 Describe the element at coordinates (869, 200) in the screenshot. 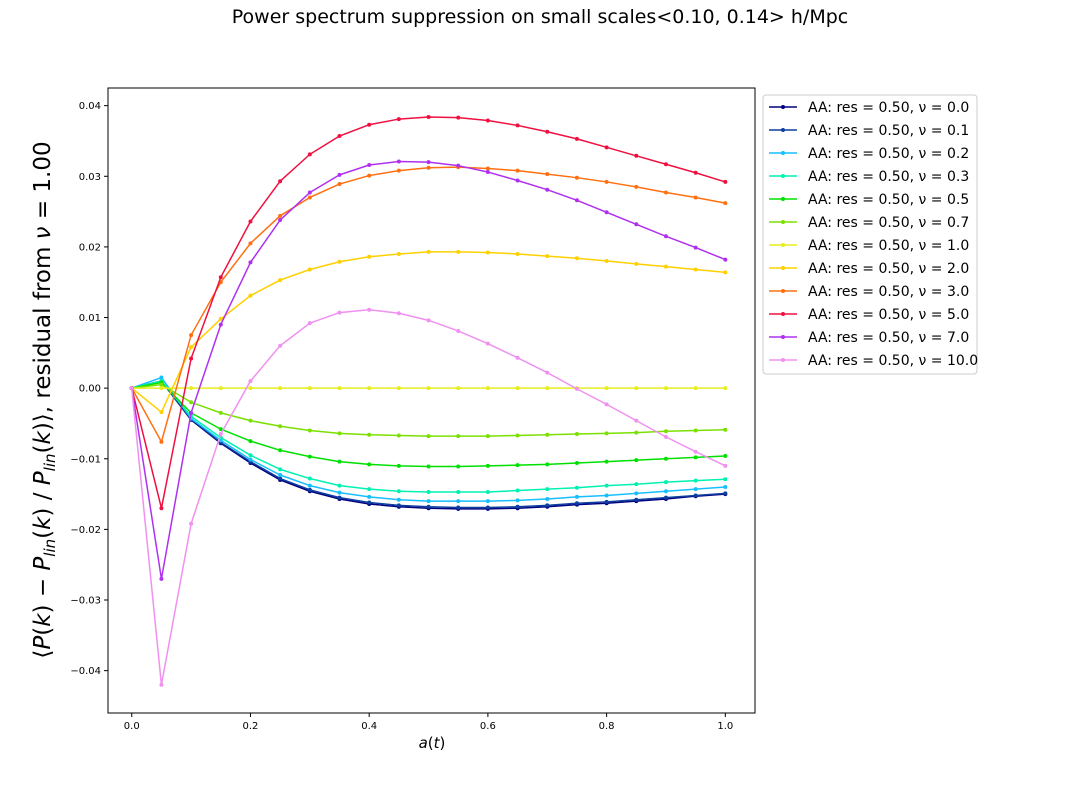

I see `legend-item: AA: res = 0.50, ν = 0.5` at that location.